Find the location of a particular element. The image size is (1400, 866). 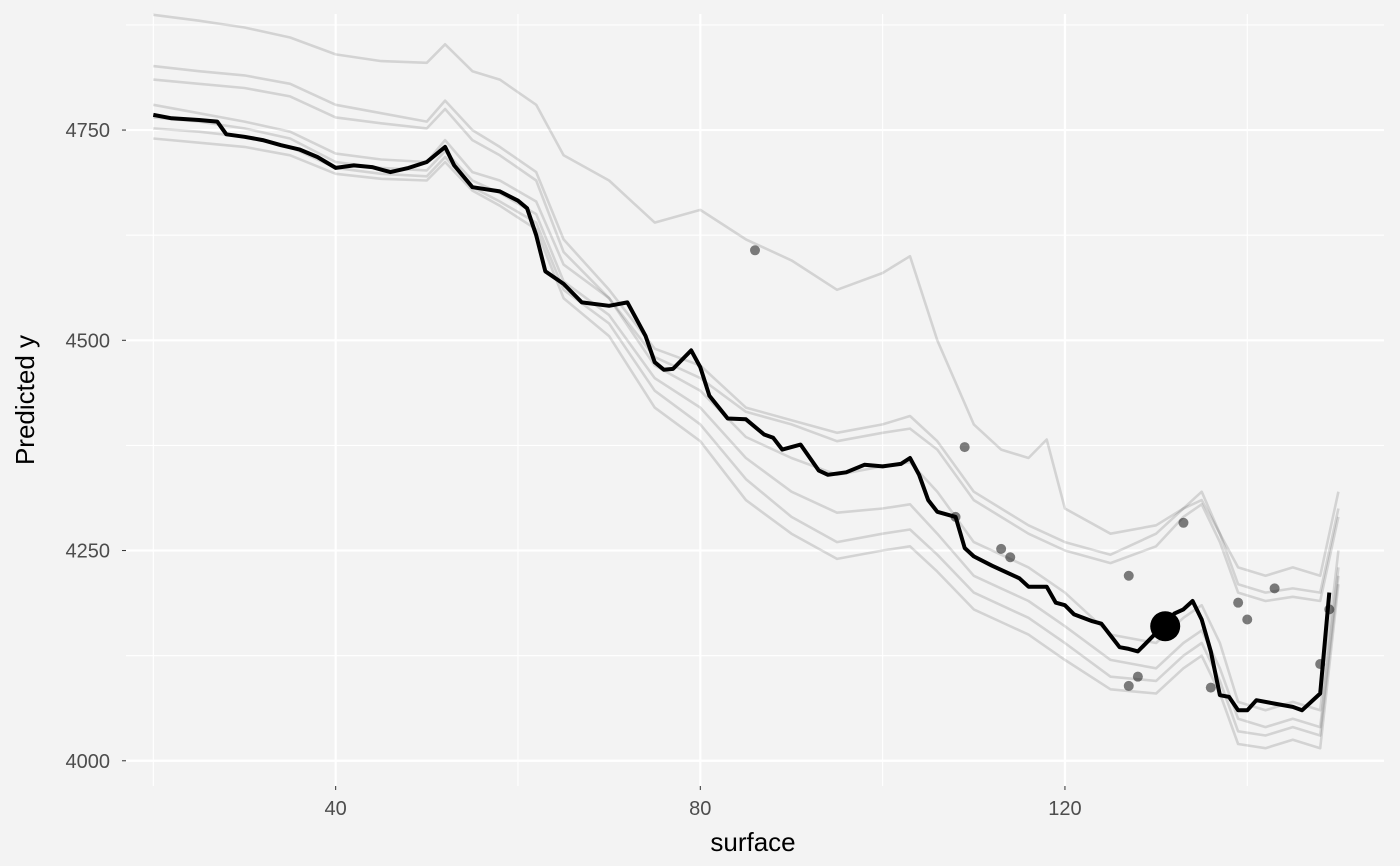

x-tick-label: 80 is located at coordinates (700, 809).